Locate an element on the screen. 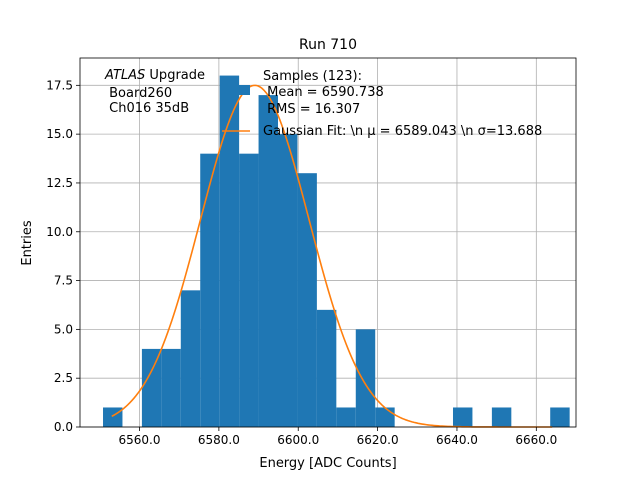 This screenshot has width=640, height=480. legend-samples-title: Samples (123): is located at coordinates (312, 76).